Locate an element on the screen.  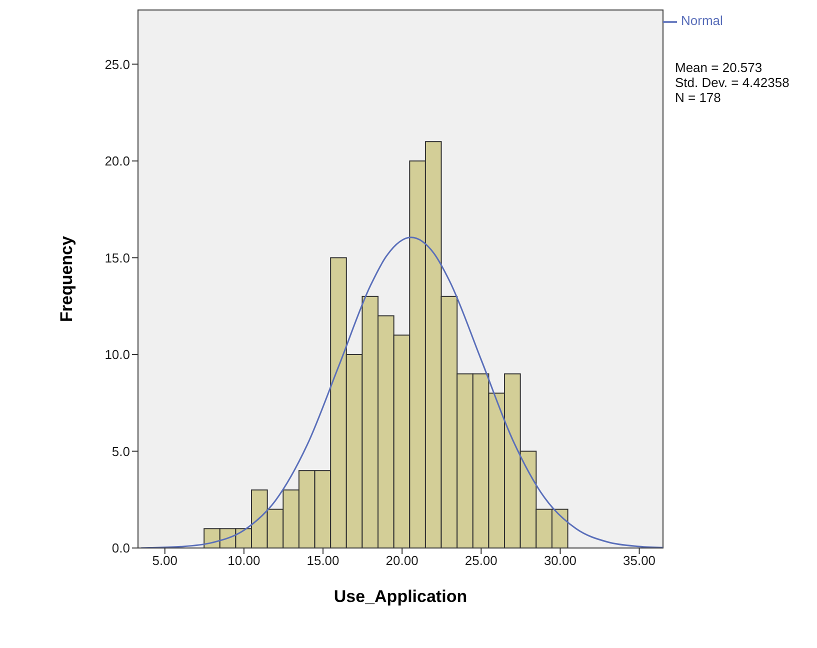
text: Std. Dev. = 4.42358 is located at coordinates (732, 82).